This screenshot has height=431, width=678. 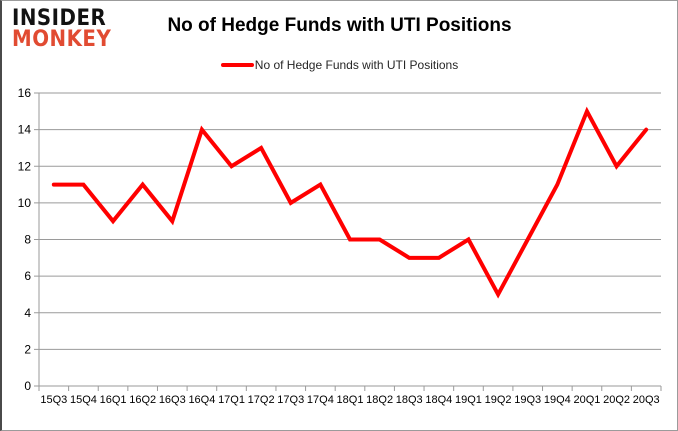 I want to click on x-tick-label: 18Q3, so click(x=409, y=400).